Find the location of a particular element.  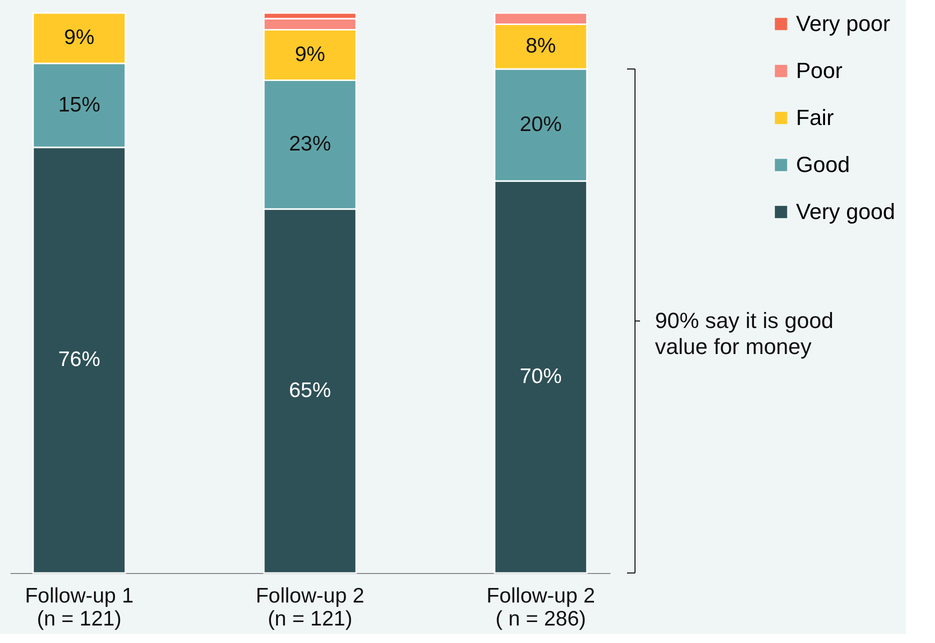

data-label: 70% is located at coordinates (541, 376).